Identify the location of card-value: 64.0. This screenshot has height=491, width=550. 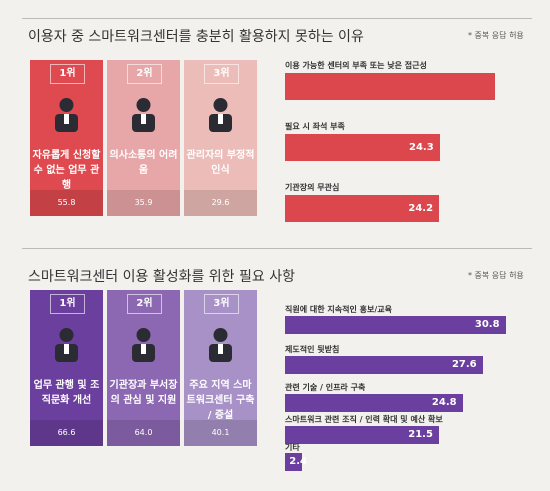
(143, 433).